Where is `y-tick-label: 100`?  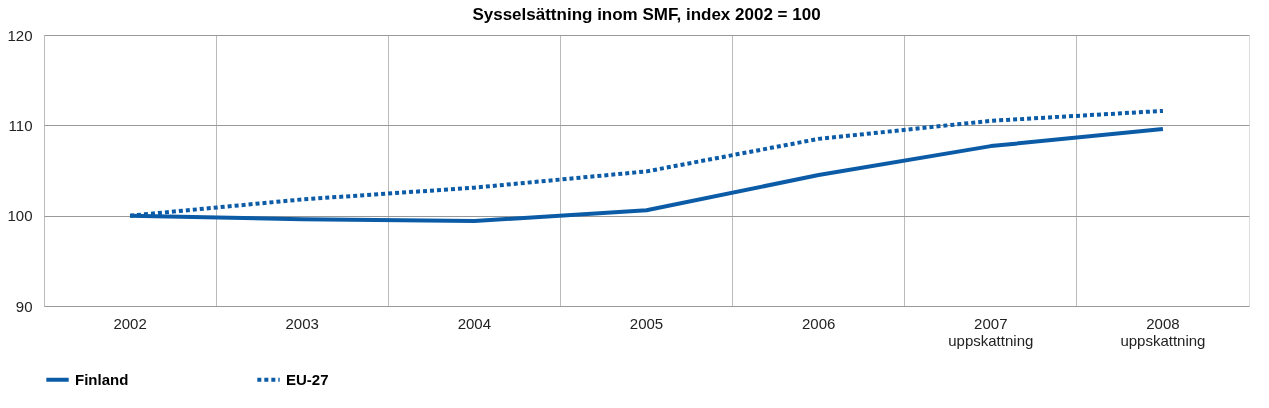
y-tick-label: 100 is located at coordinates (20, 216).